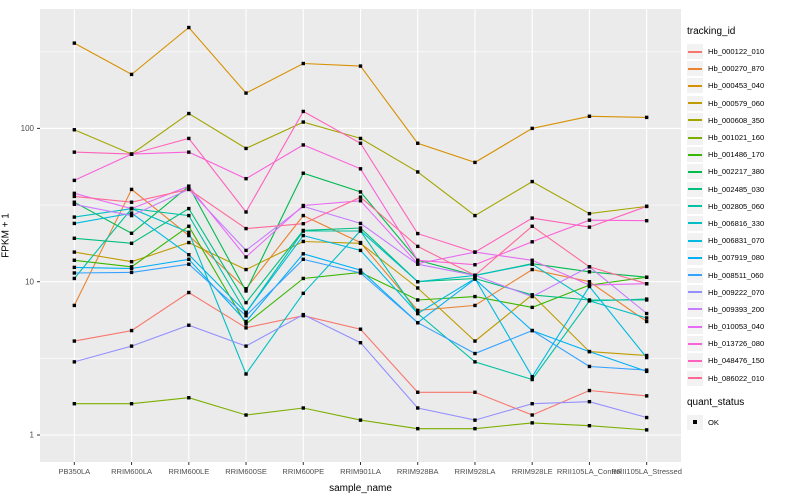 The height and width of the screenshot is (500, 800). Describe the element at coordinates (303, 471) in the screenshot. I see `x-tick-label: RRIM600PE` at that location.